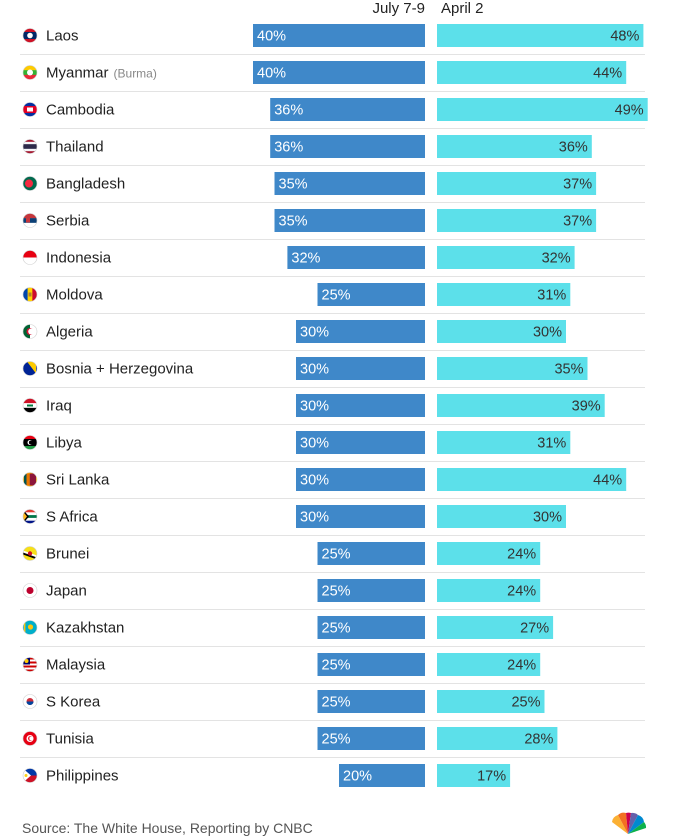 The image size is (673, 836). I want to click on category-label: Bosnia + Herzegovina, so click(120, 369).